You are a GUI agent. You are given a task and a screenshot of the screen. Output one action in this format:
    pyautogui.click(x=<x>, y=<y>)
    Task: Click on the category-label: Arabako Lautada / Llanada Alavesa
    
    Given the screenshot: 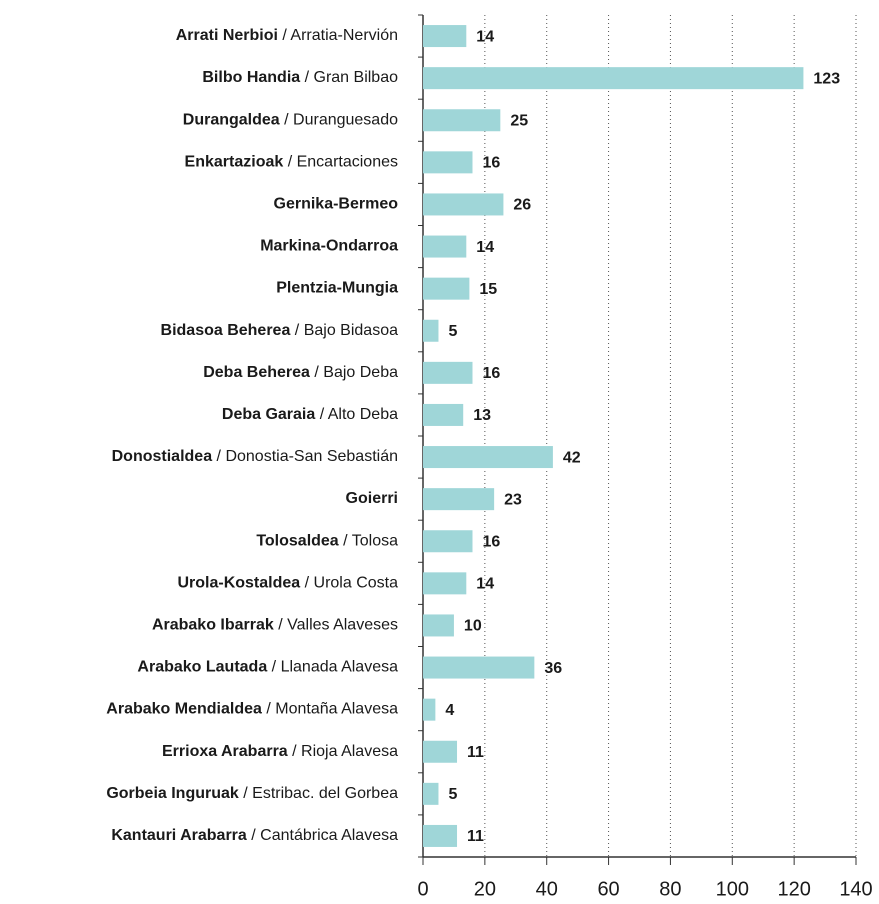 What is the action you would take?
    pyautogui.click(x=267, y=667)
    